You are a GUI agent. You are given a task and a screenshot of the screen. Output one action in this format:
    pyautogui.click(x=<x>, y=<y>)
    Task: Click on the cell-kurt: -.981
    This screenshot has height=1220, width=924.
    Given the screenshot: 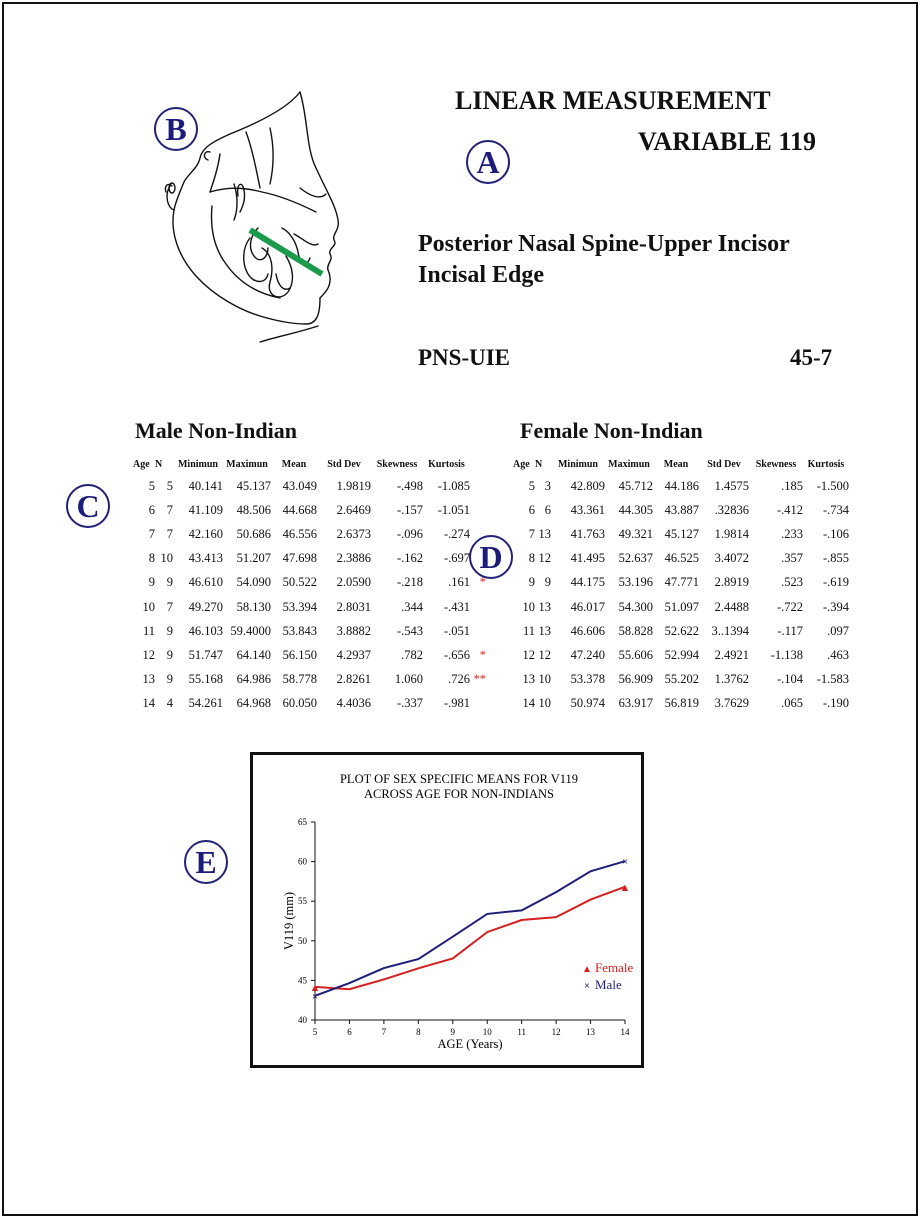 What is the action you would take?
    pyautogui.click(x=456, y=703)
    